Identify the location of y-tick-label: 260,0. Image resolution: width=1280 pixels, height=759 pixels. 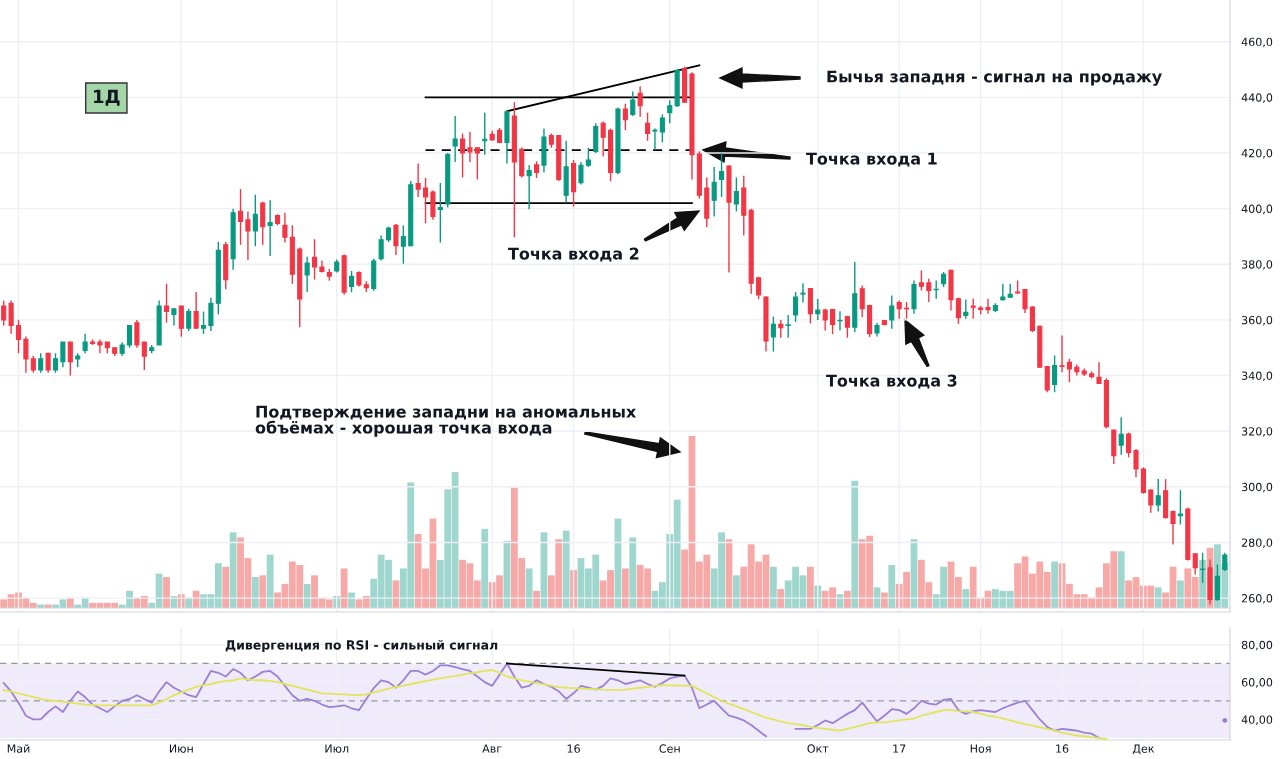
(1257, 599).